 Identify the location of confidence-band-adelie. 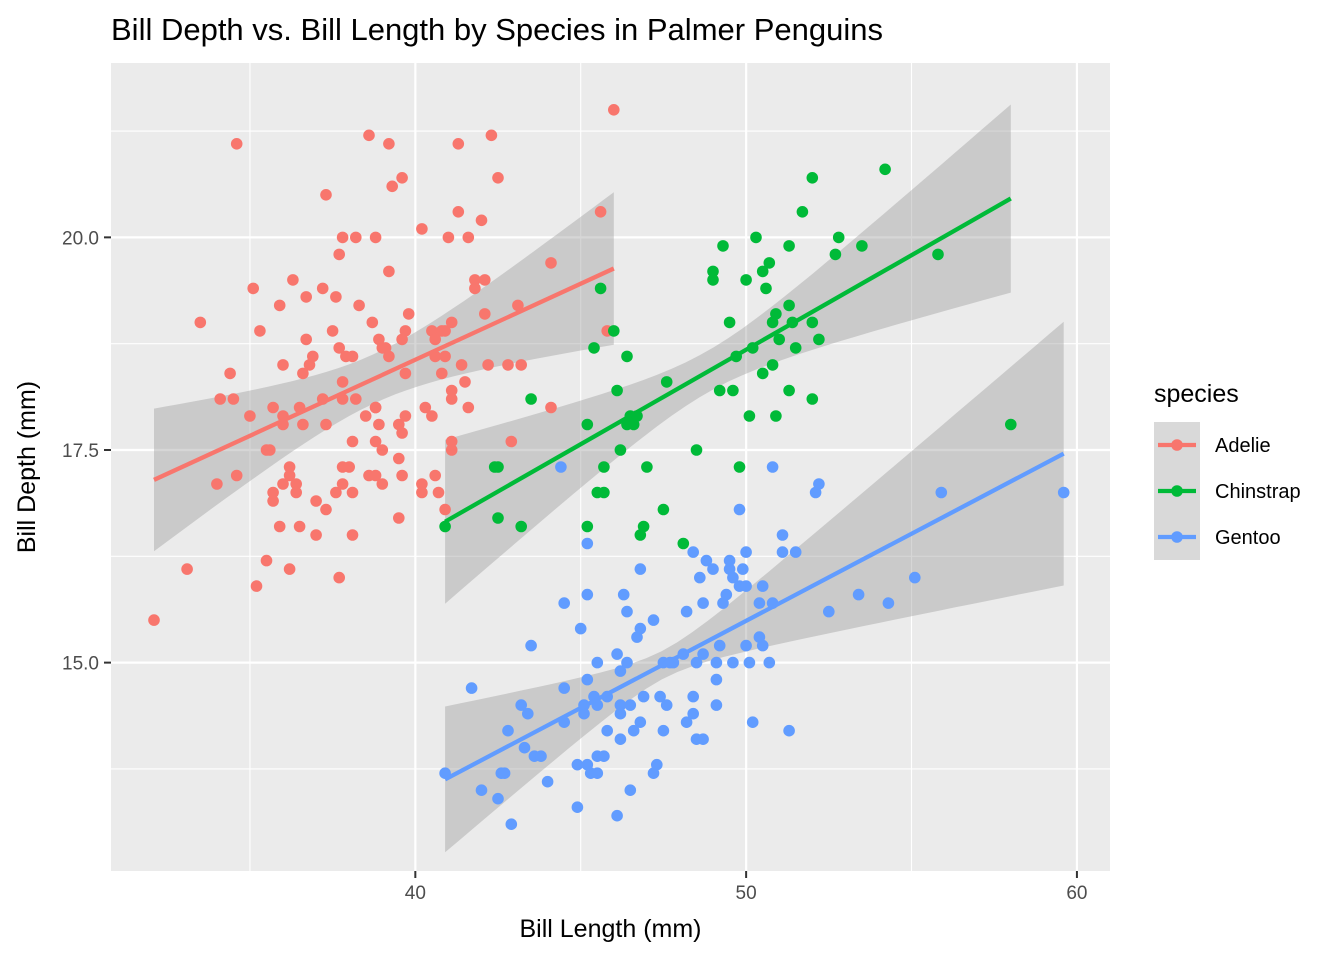
(384, 372).